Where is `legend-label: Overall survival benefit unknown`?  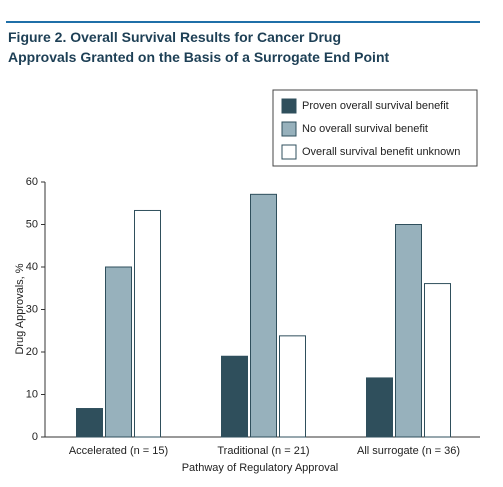 legend-label: Overall survival benefit unknown is located at coordinates (381, 152).